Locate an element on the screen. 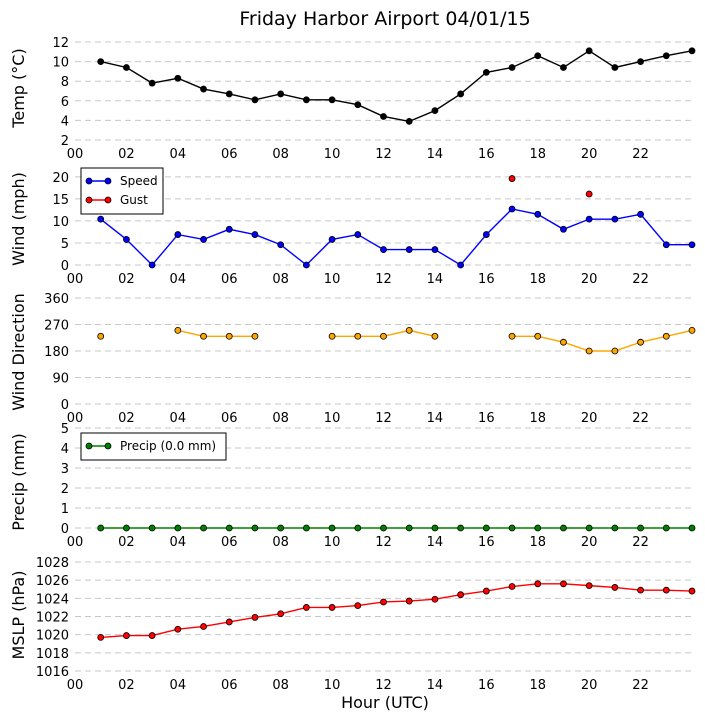 The height and width of the screenshot is (720, 705). y-tick-label: 1018 is located at coordinates (52, 654).